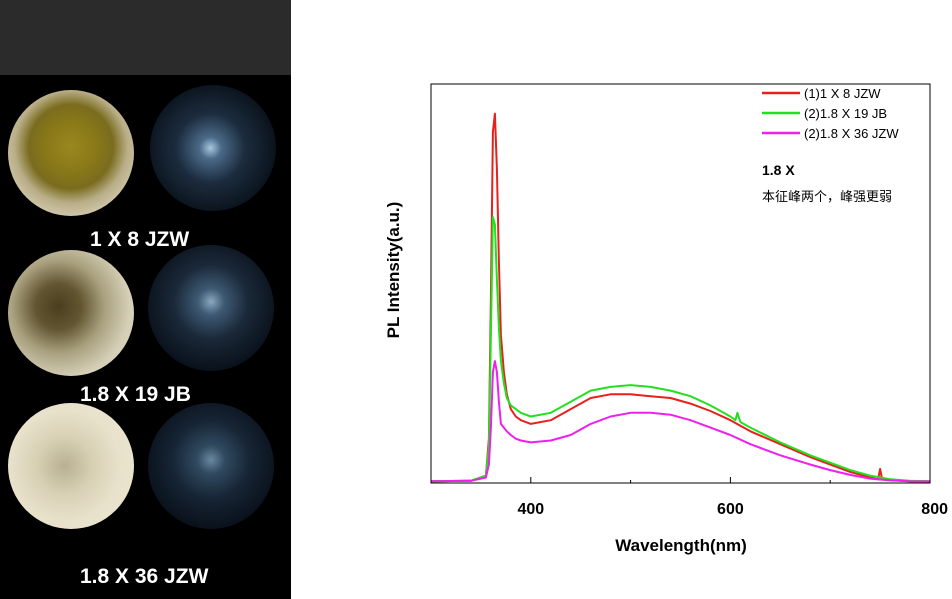  Describe the element at coordinates (689, 497) in the screenshot. I see `x-axis-ticks: 400 600 800` at that location.